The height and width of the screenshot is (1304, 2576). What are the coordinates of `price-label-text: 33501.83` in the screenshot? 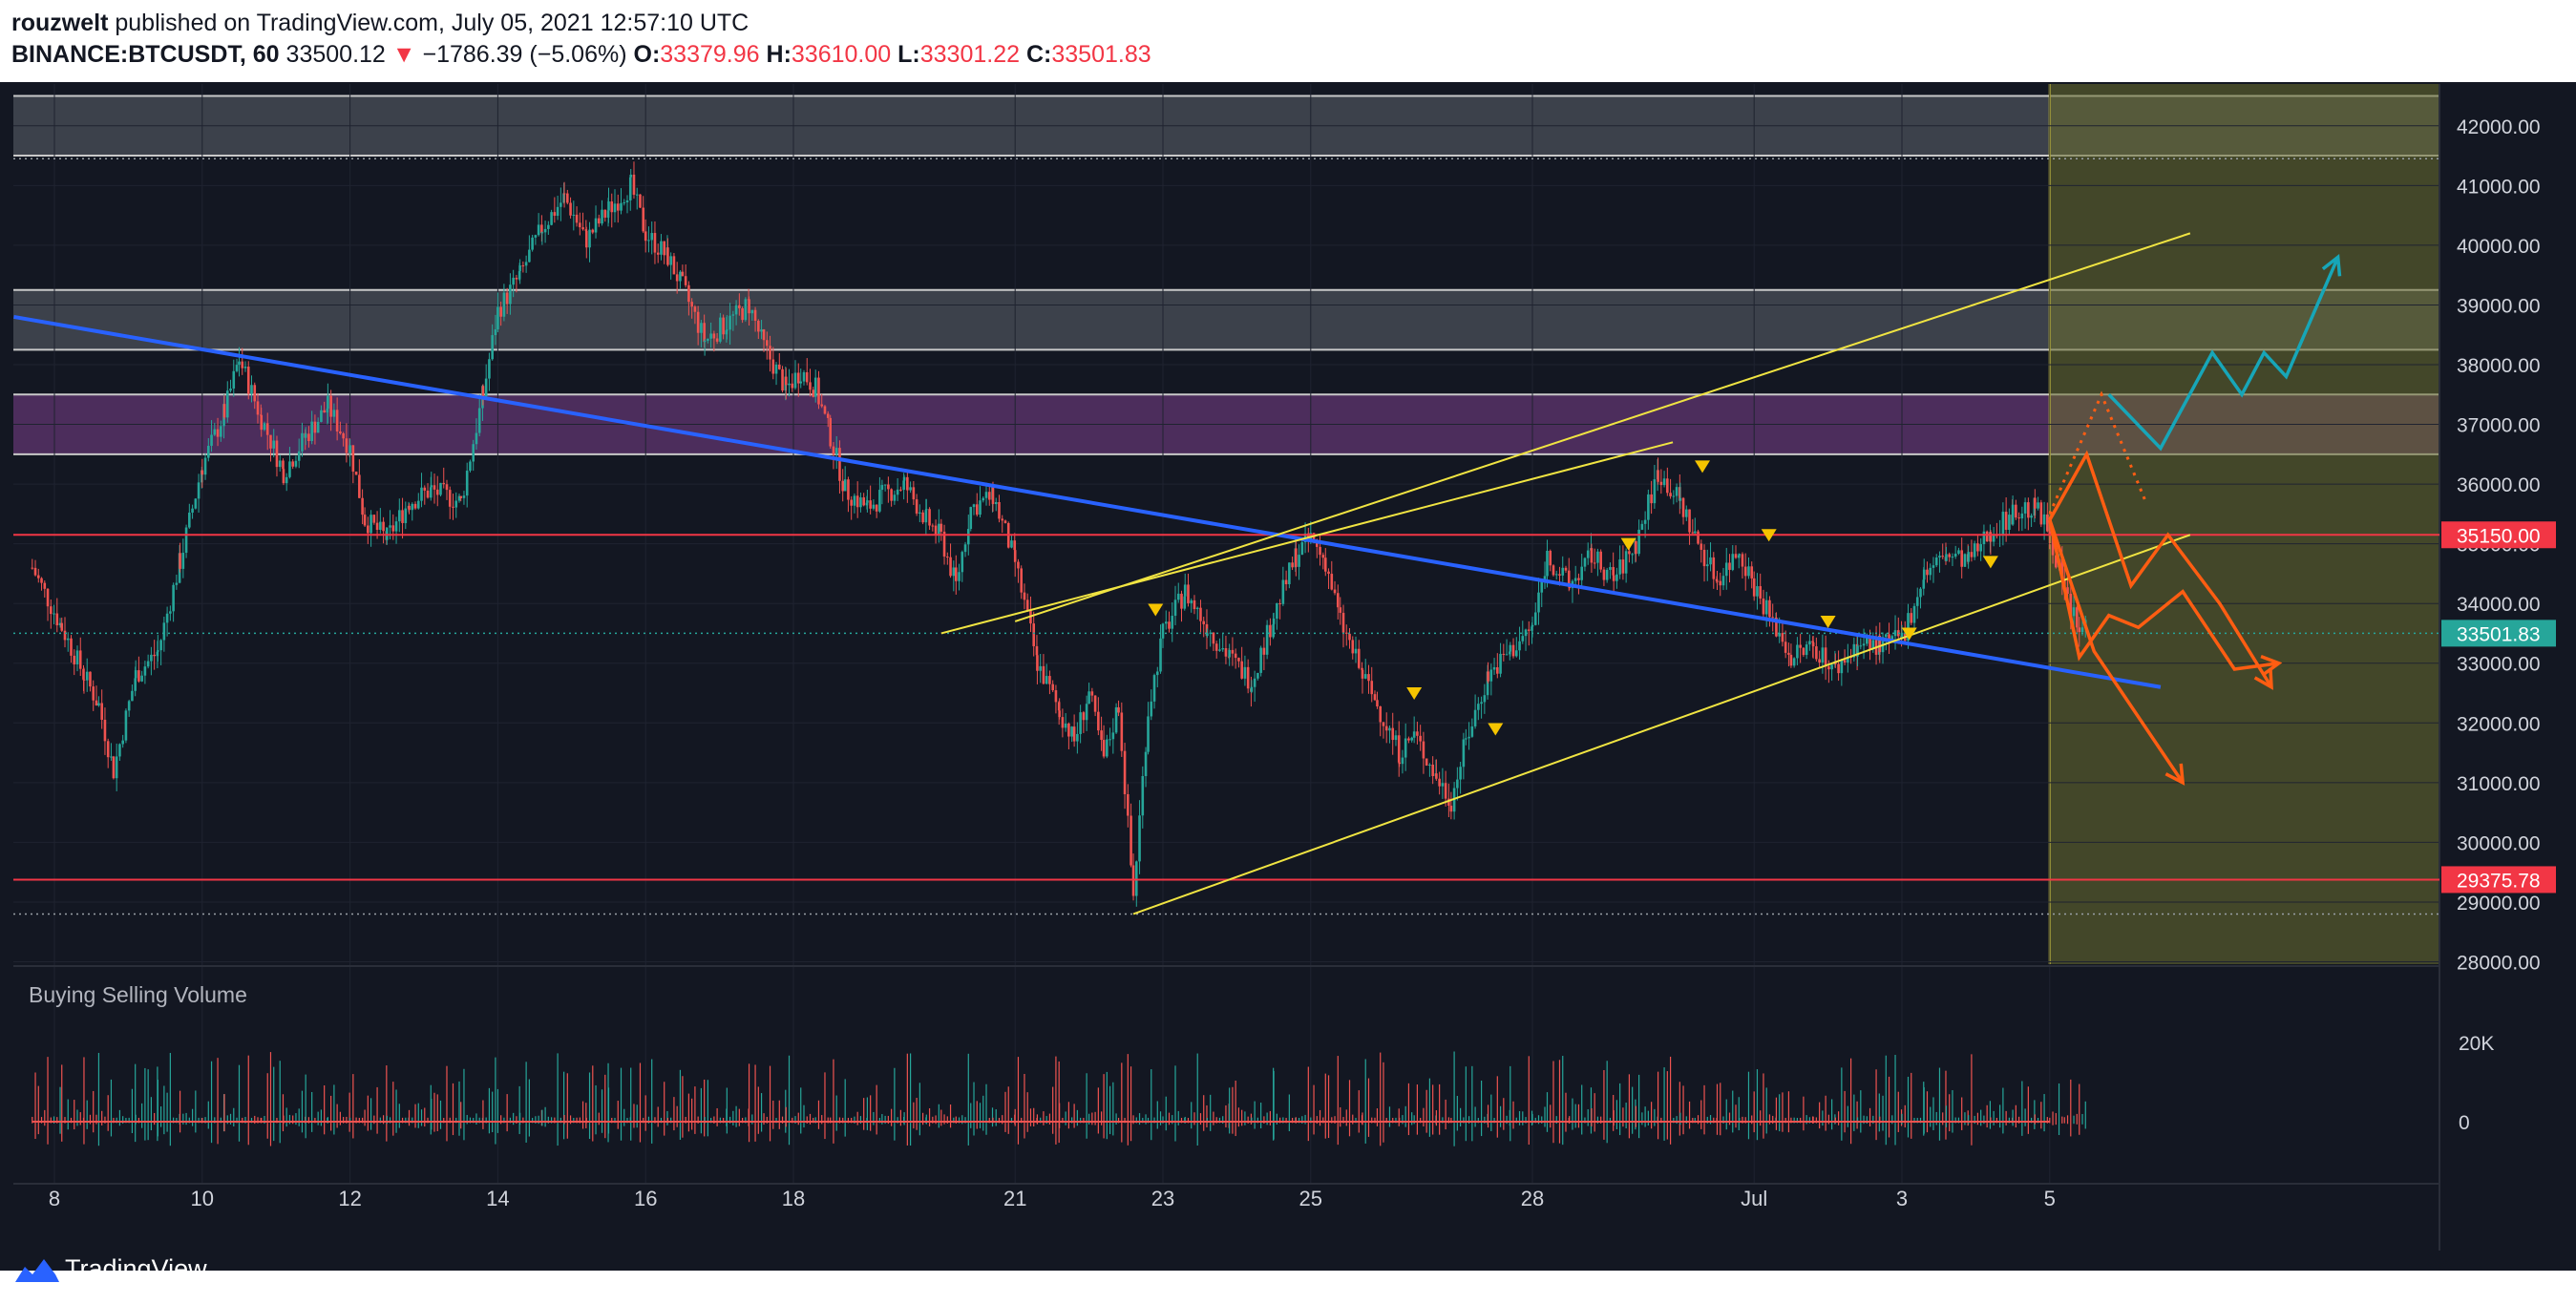 It's located at (2499, 634).